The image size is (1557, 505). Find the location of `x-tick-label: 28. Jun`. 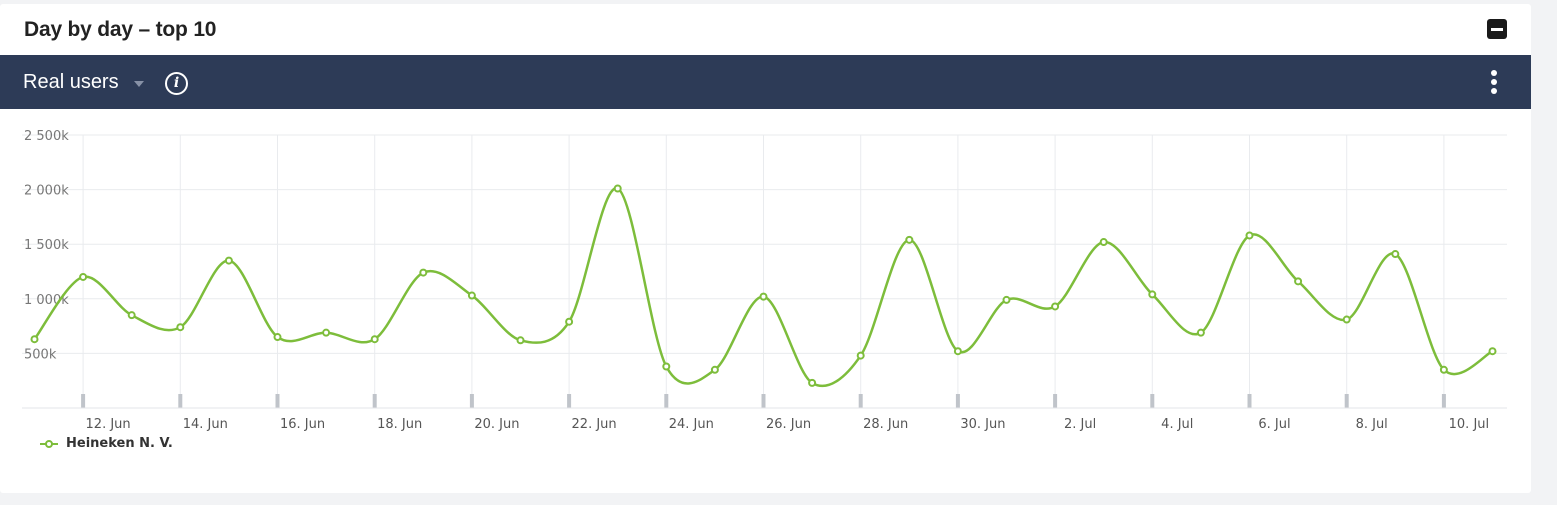

x-tick-label: 28. Jun is located at coordinates (885, 424).